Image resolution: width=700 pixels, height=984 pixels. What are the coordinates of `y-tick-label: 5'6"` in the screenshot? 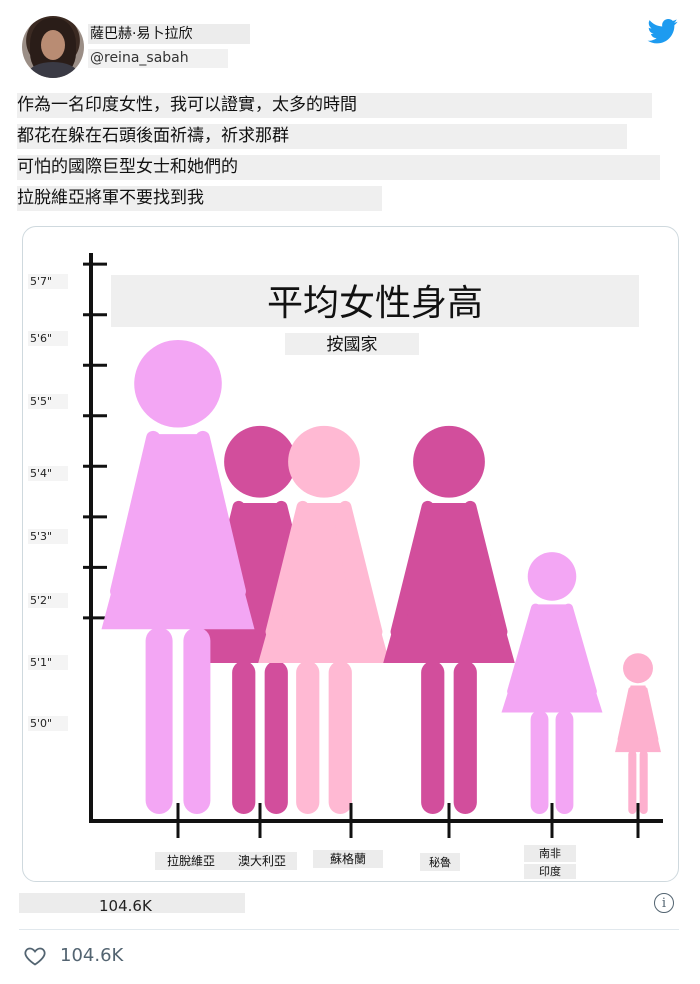 It's located at (48, 338).